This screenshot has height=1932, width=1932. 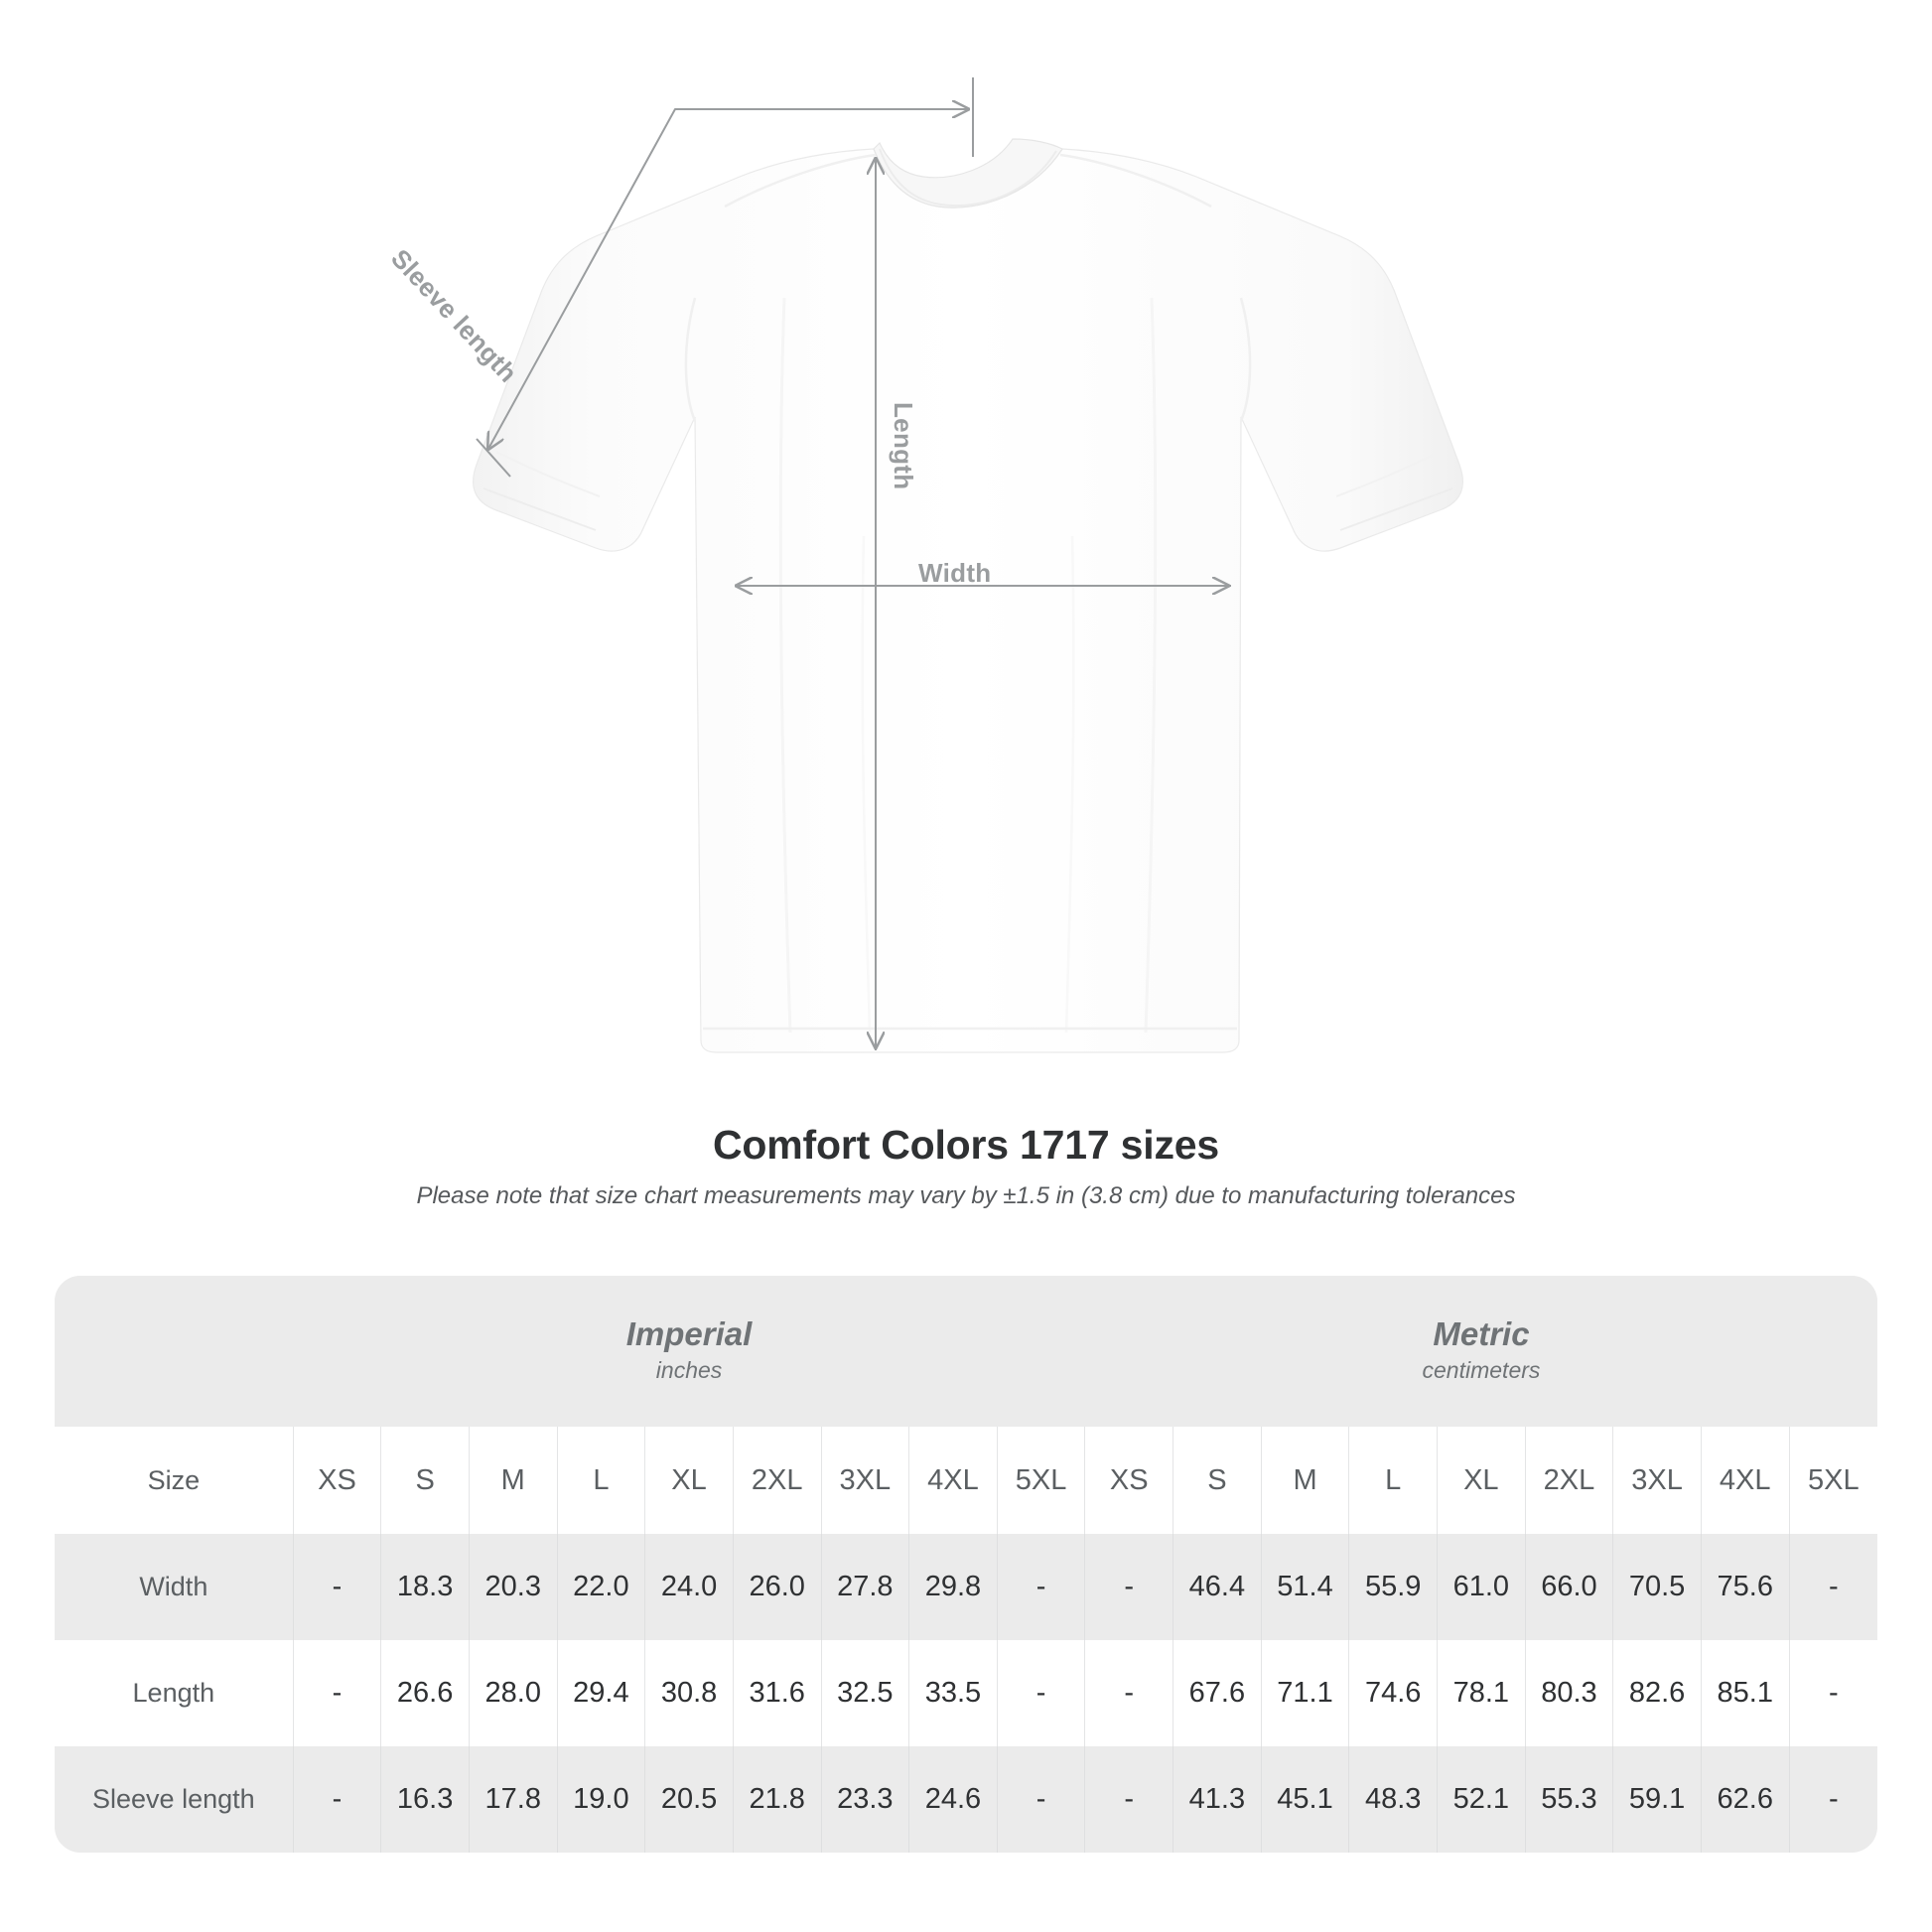 What do you see at coordinates (777, 1480) in the screenshot?
I see `size-header-imperial-2xl: 2XL` at bounding box center [777, 1480].